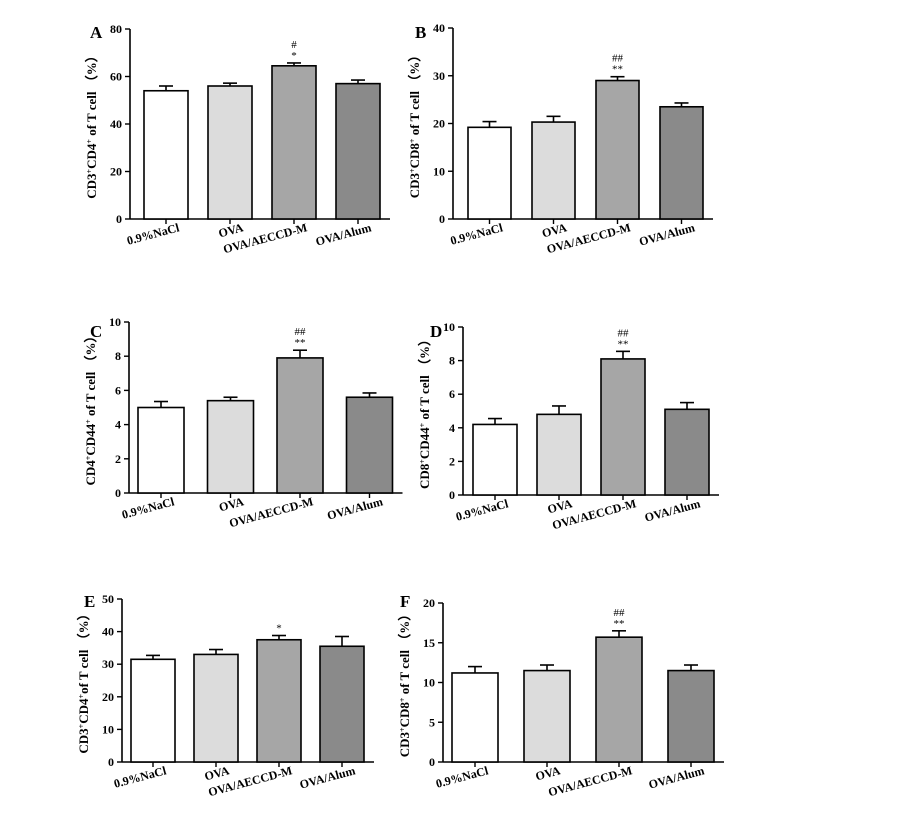  Describe the element at coordinates (83, 680) in the screenshot. I see `y-axis-title: CD3+CD4+of T cell （%）` at that location.